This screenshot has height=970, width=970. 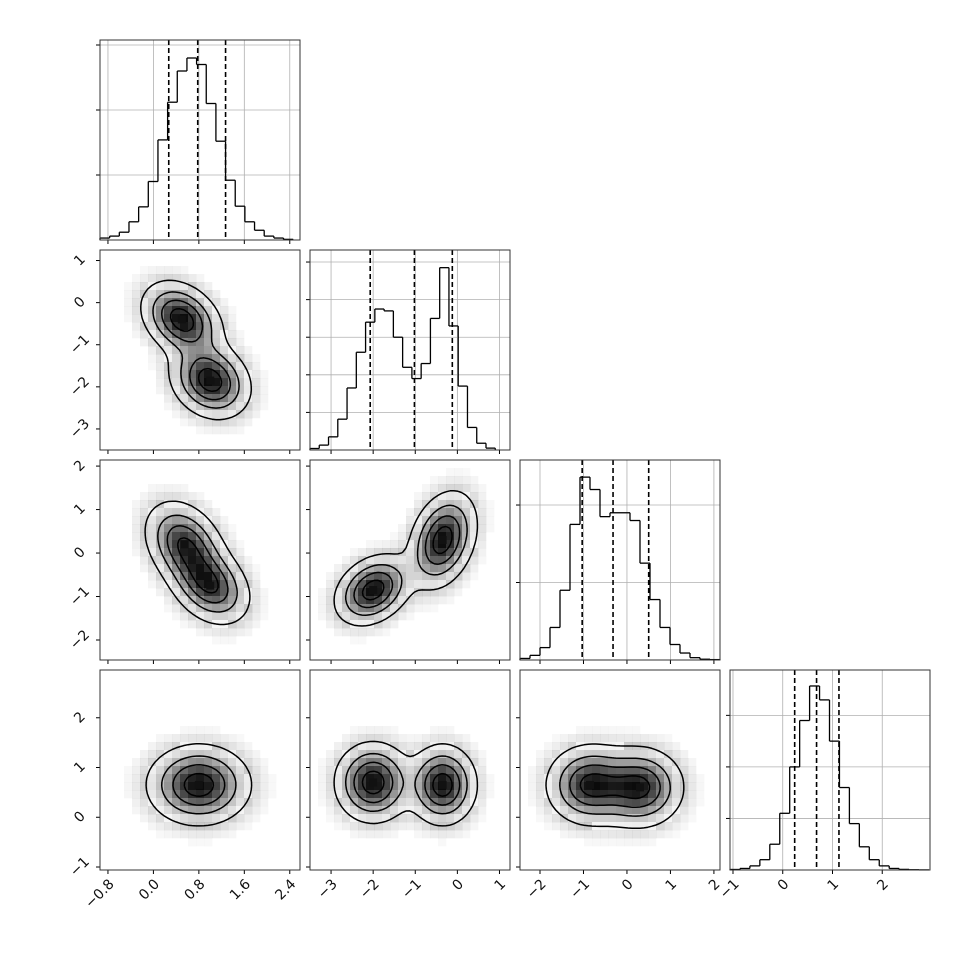 I want to click on contour, so click(x=615, y=786).